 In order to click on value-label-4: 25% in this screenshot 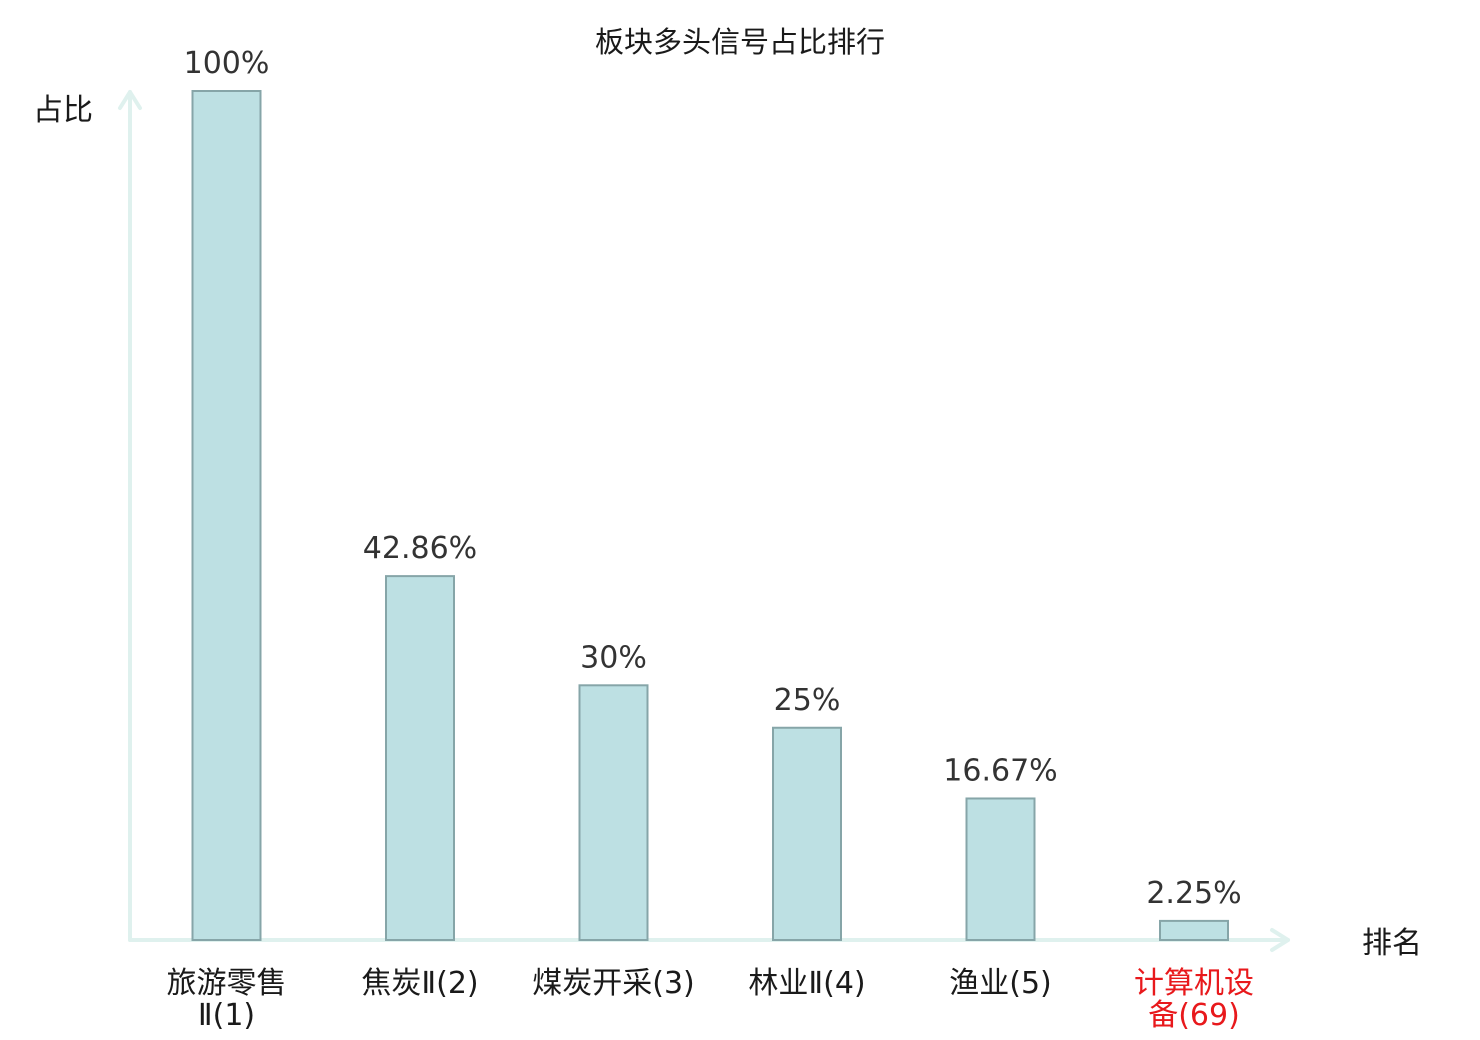, I will do `click(807, 700)`.